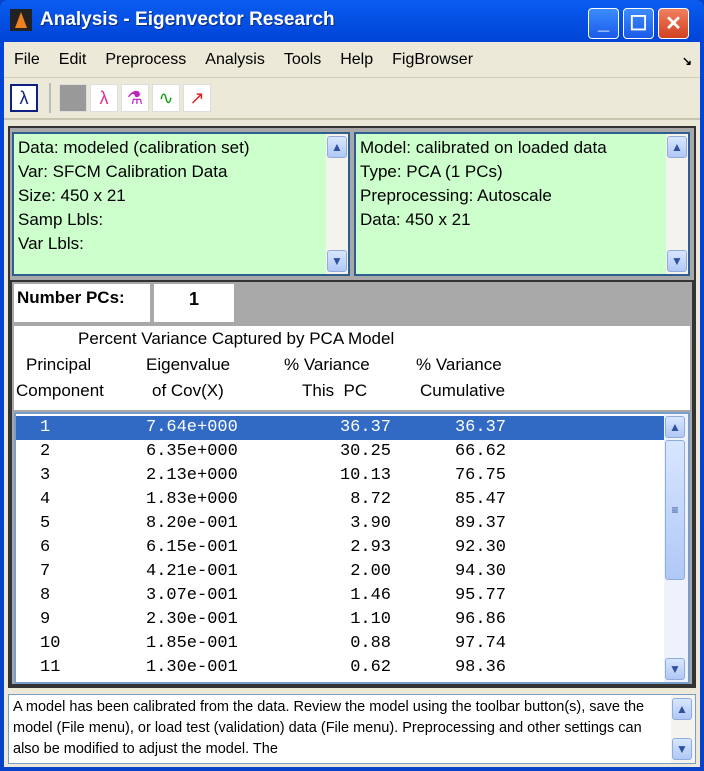 Image resolution: width=704 pixels, height=771 pixels. I want to click on spectrum-peaks-icon: ∿, so click(166, 98).